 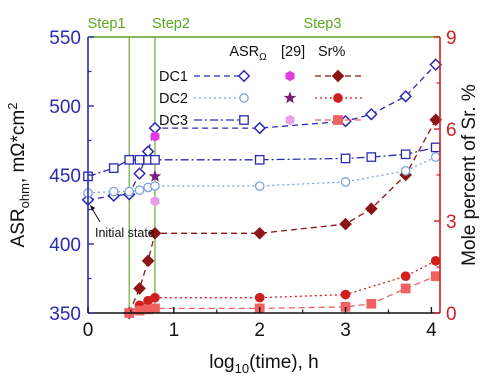 I want to click on ref-point-dc2, so click(x=155, y=175).